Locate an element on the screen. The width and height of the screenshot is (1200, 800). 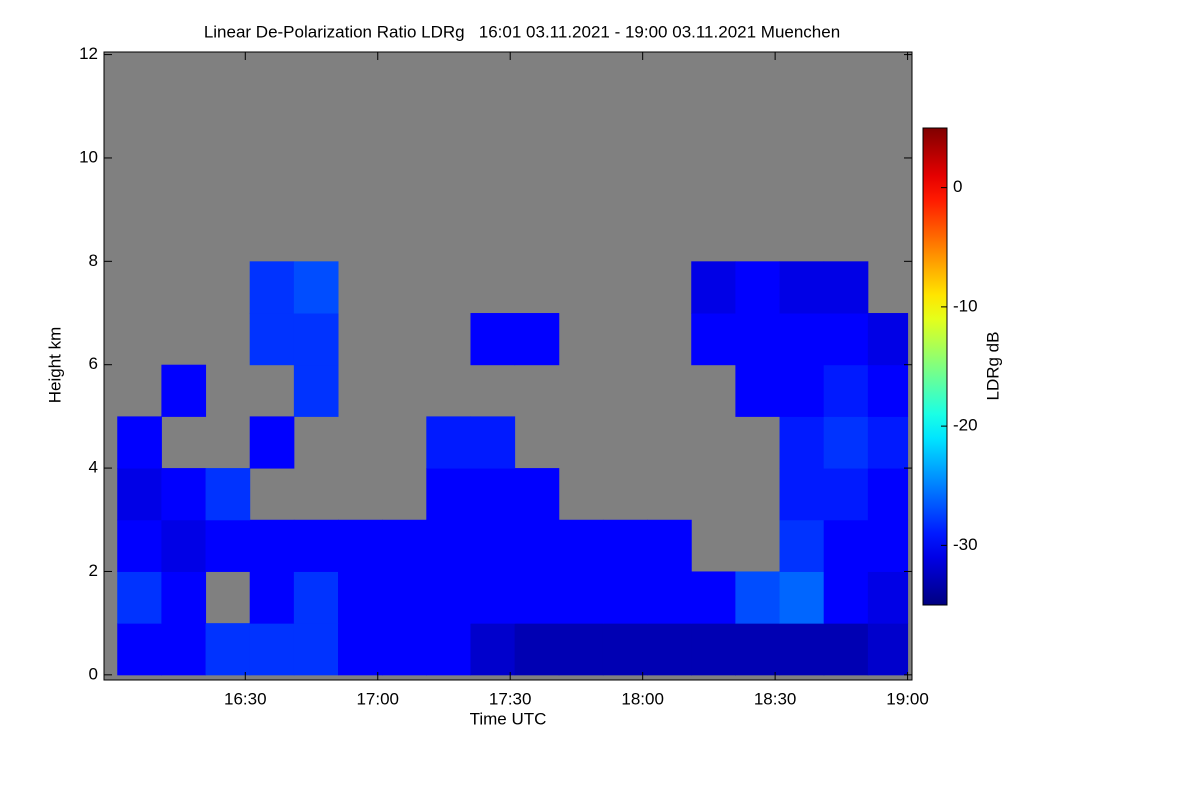
colorbar-tick-label: 0 is located at coordinates (957, 186).